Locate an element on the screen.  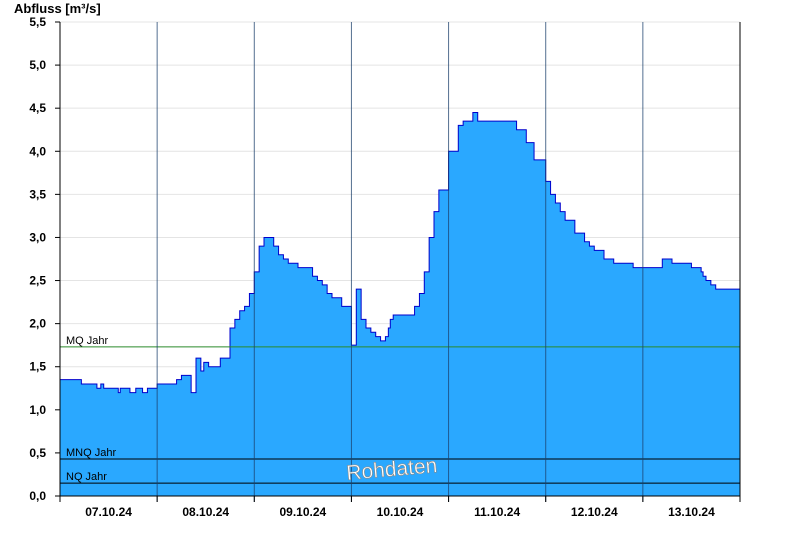
ytick-label-11: 5,5 is located at coordinates (37, 22).